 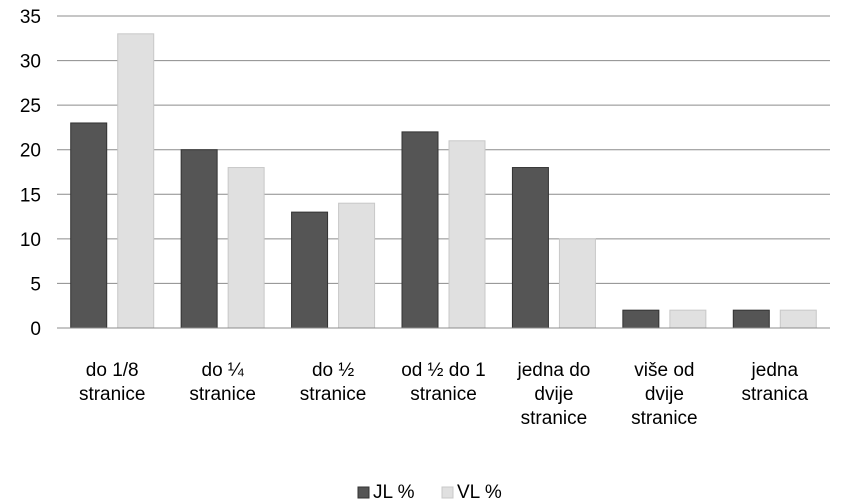 I want to click on y-tick-label: 0, so click(x=35, y=329).